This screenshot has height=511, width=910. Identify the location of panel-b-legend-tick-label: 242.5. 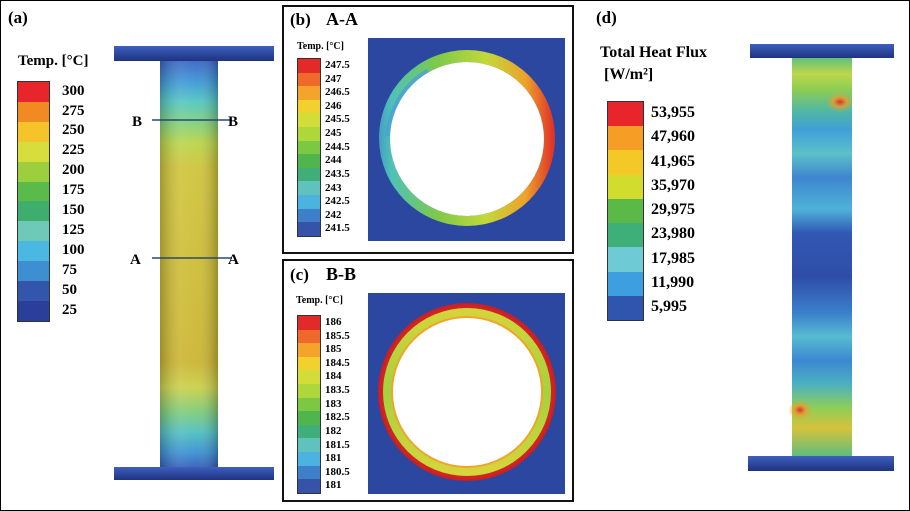
(337, 201).